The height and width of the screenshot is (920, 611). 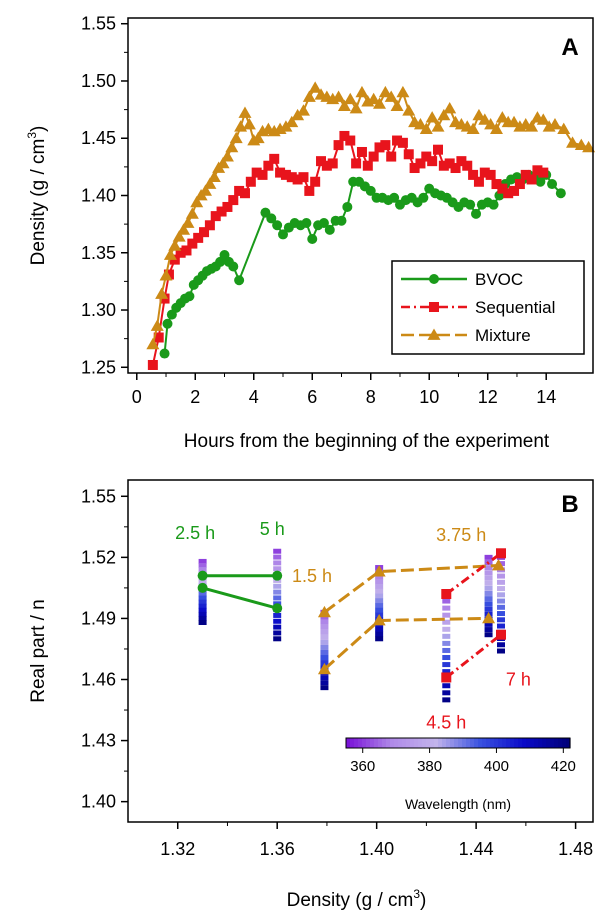 I want to click on panel-a-y-tick-label: 1.25, so click(x=98, y=367).